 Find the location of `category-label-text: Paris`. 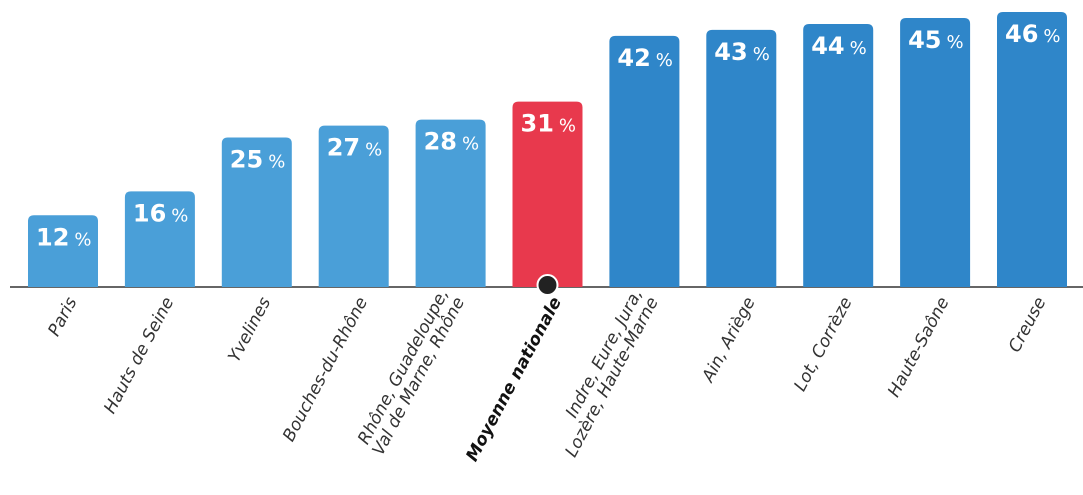

category-label-text: Paris is located at coordinates (62, 317).